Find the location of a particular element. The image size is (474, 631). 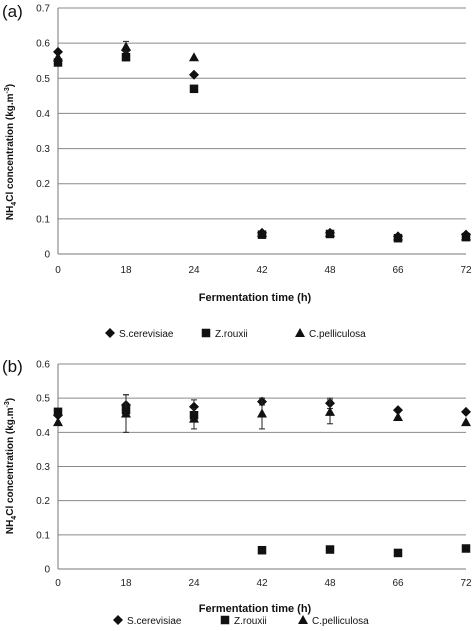

panel-a-label: (a) is located at coordinates (12, 11).